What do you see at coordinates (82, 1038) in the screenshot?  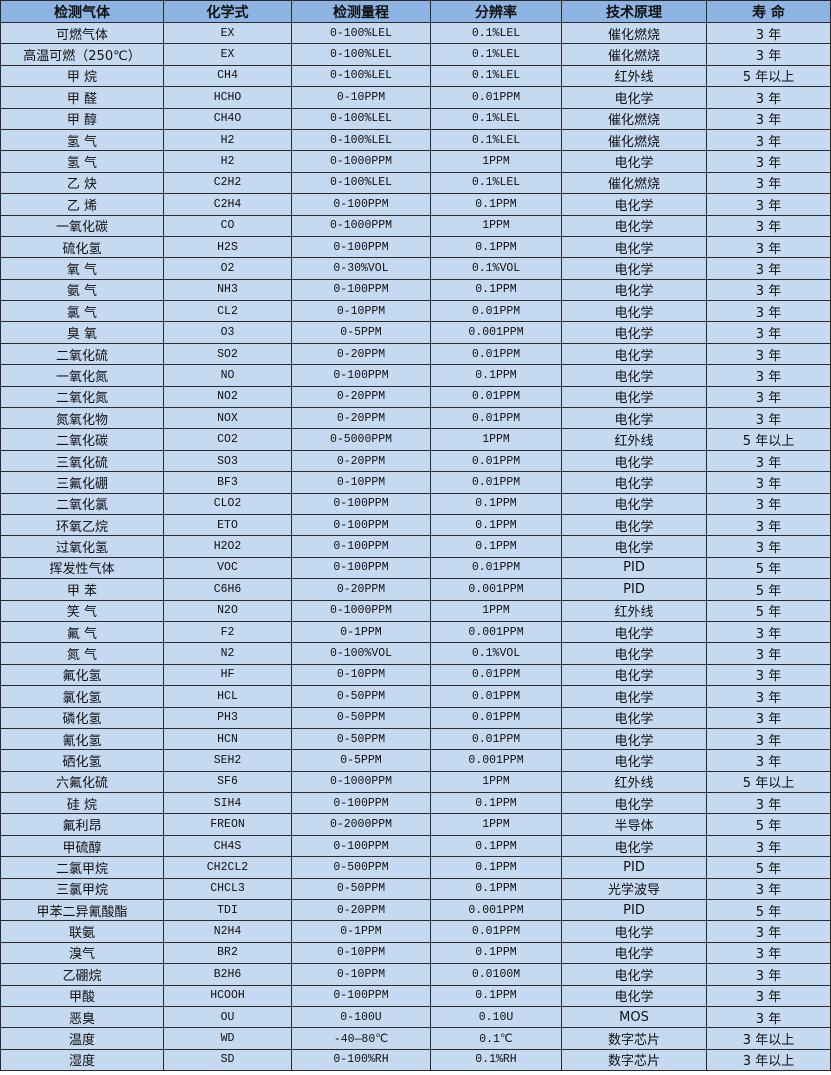 I see `gas-cell: 温度` at bounding box center [82, 1038].